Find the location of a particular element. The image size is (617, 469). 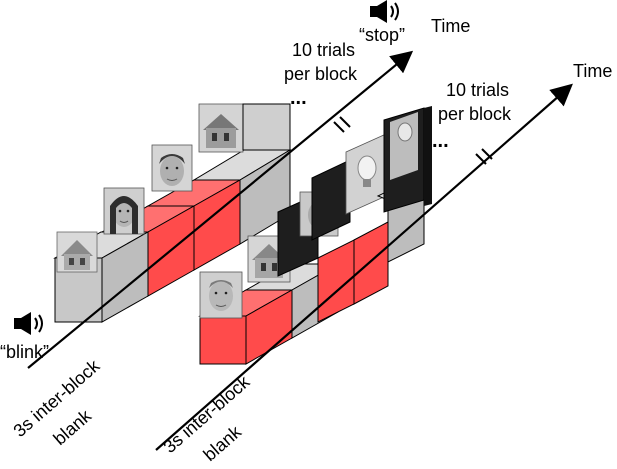

trials-bottom-line1: 10 trials is located at coordinates (477, 90).